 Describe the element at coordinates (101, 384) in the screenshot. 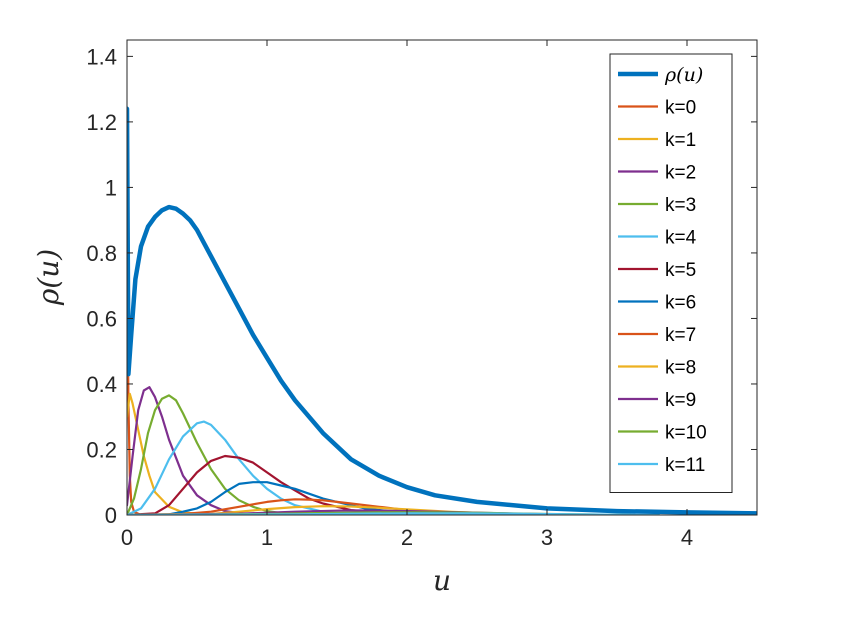

I see `y-tick-label: 0.4` at that location.